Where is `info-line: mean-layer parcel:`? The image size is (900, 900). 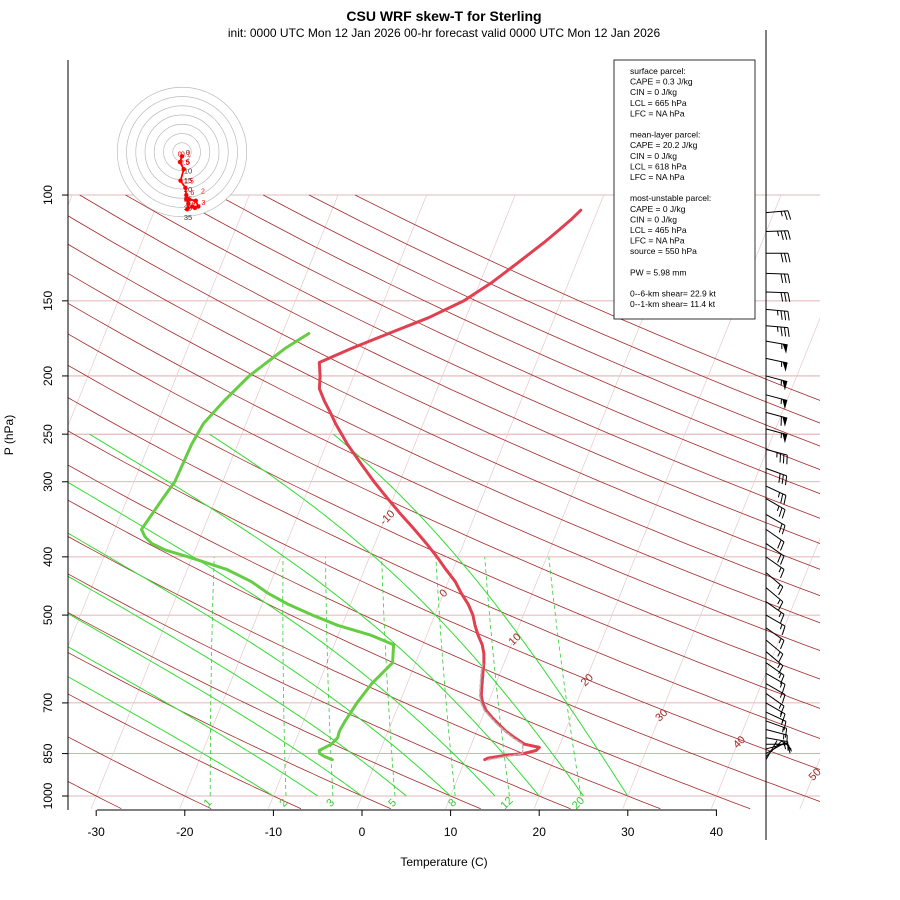
info-line: mean-layer parcel: is located at coordinates (665, 135).